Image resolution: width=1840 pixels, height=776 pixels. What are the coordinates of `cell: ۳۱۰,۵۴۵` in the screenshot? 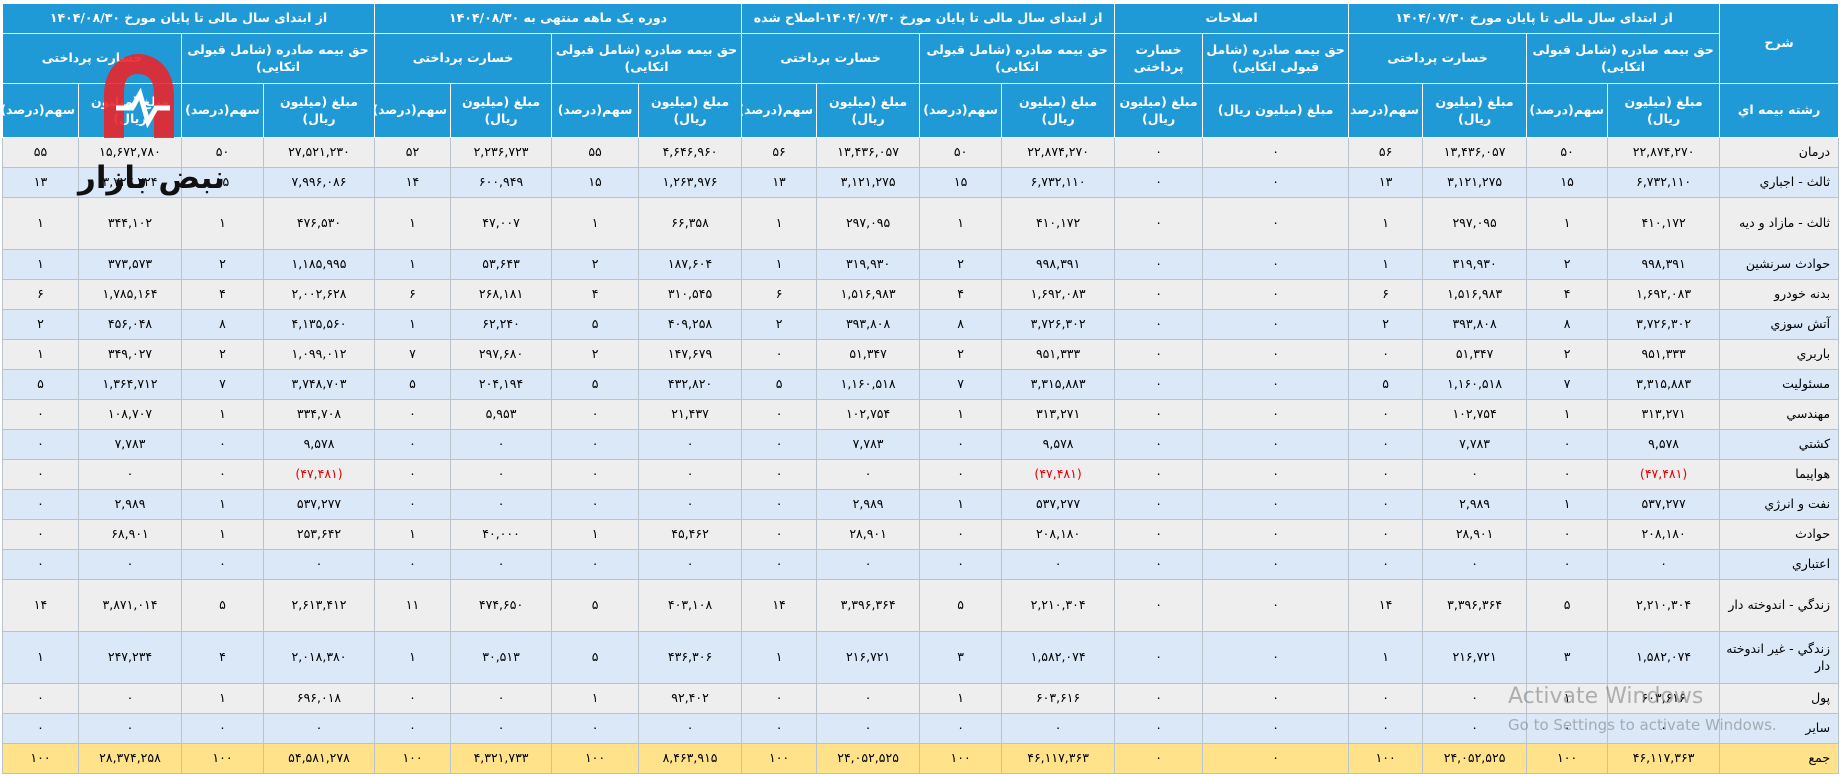 It's located at (690, 294).